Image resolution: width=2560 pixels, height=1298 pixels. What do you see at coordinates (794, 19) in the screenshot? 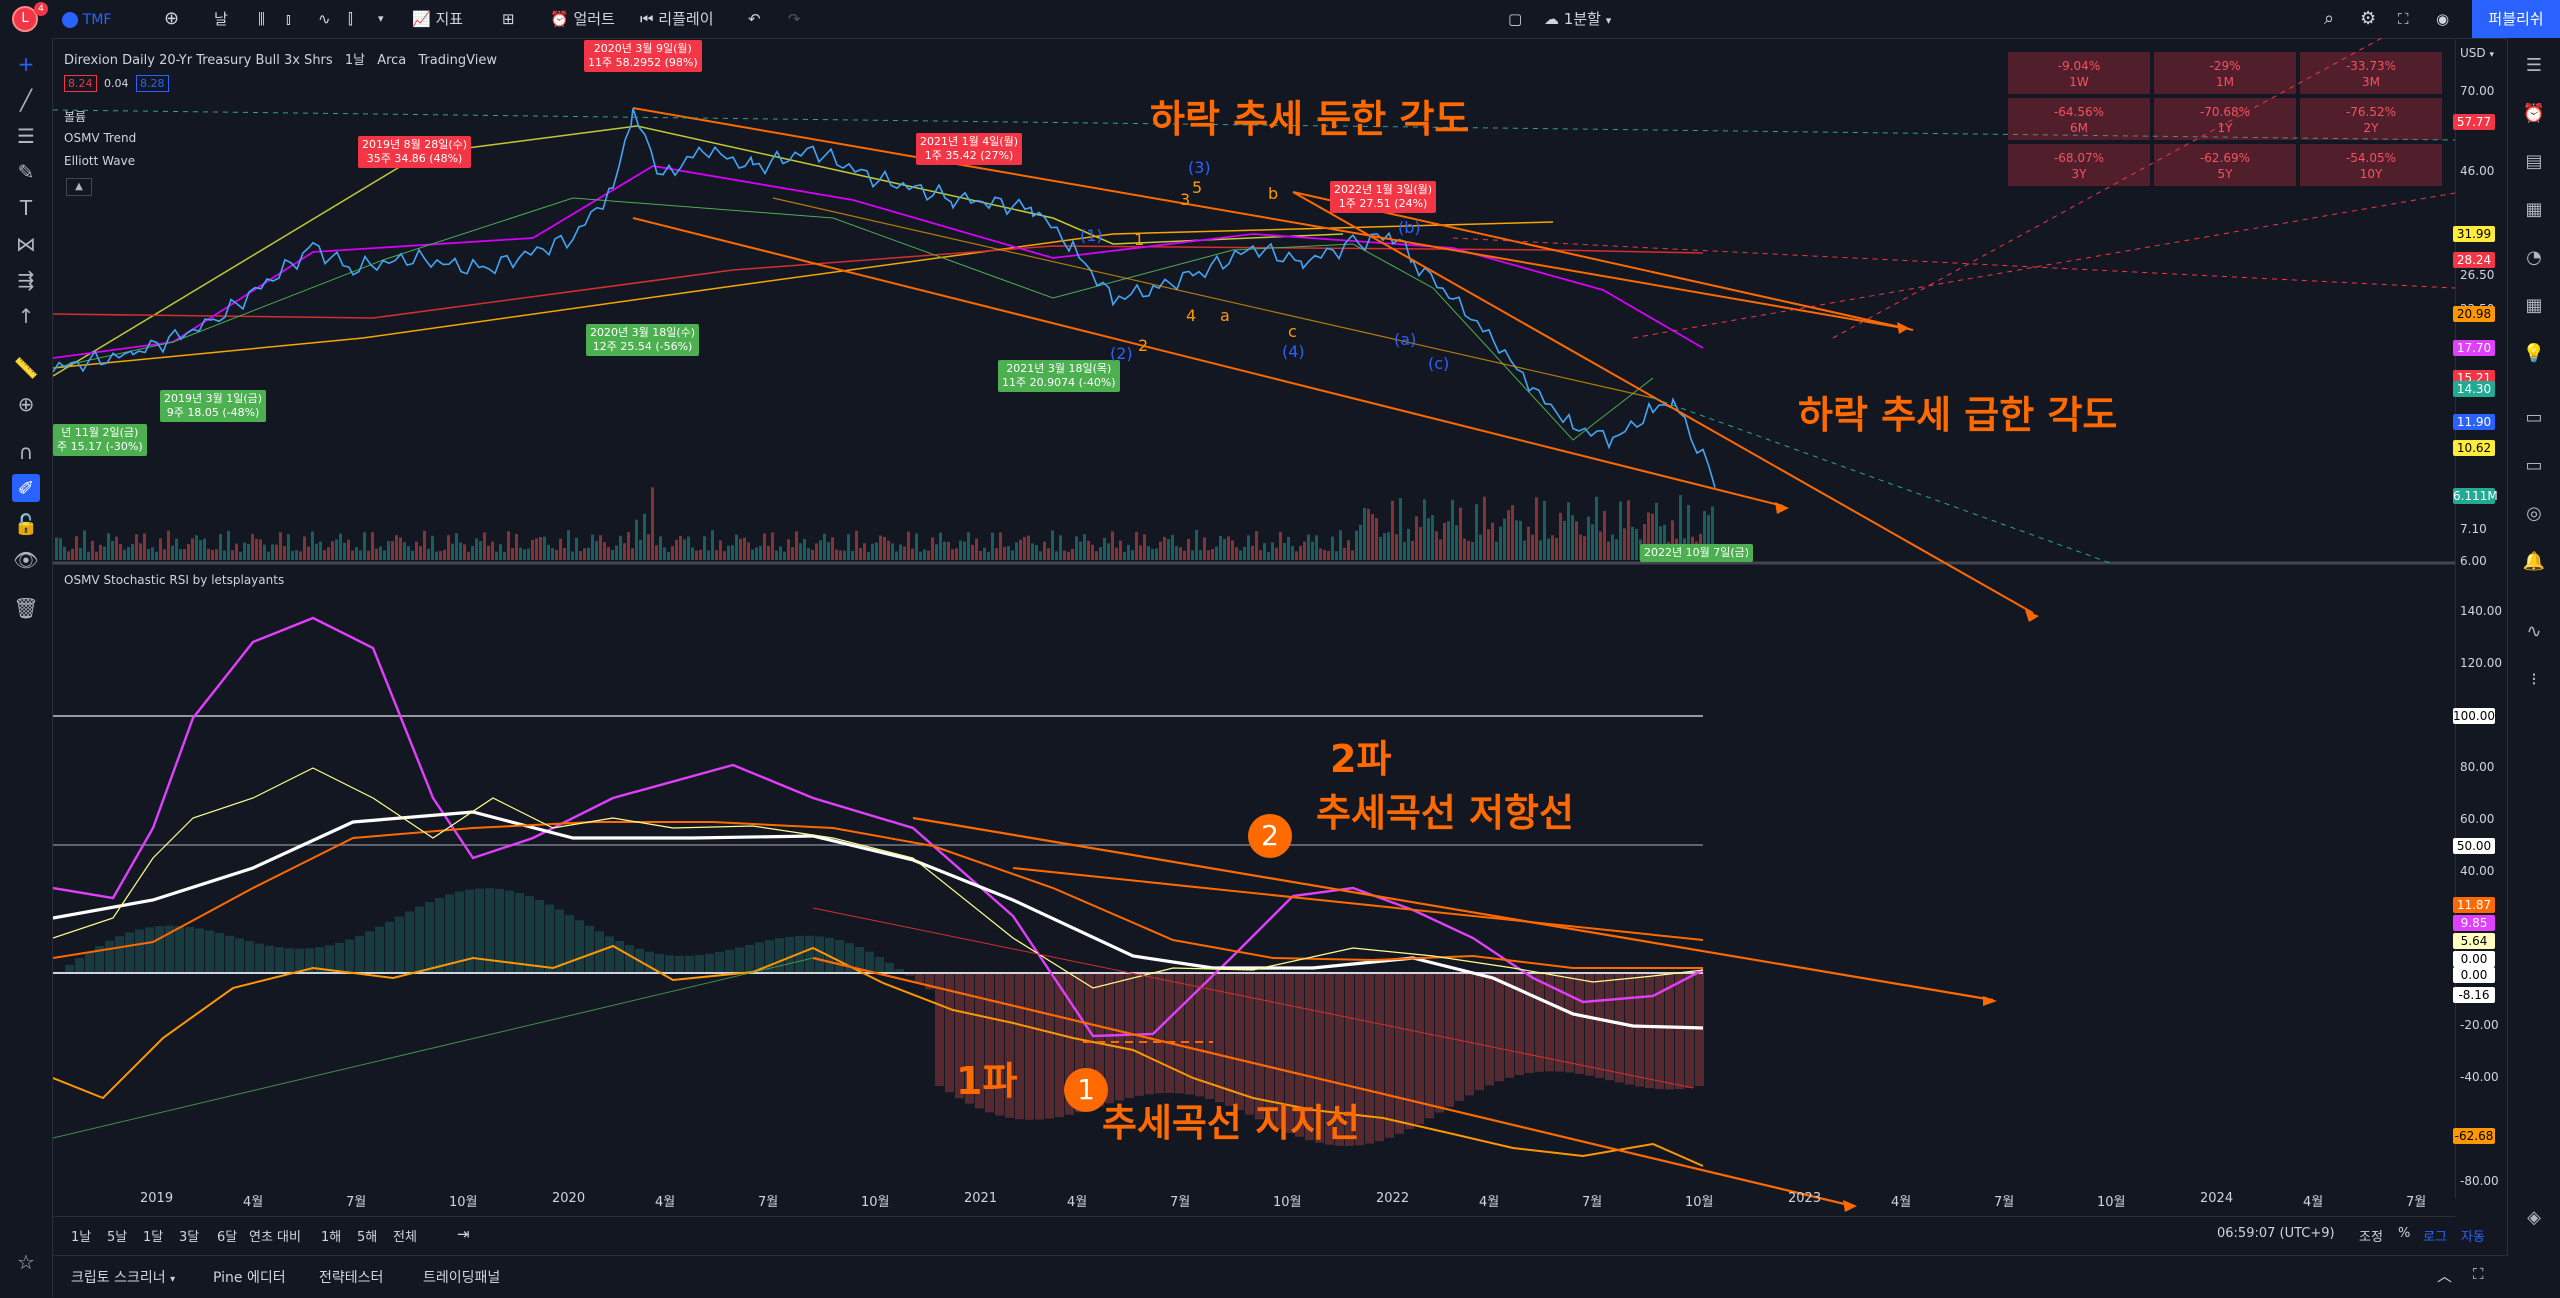
I see `redo-icon: ↷` at bounding box center [794, 19].